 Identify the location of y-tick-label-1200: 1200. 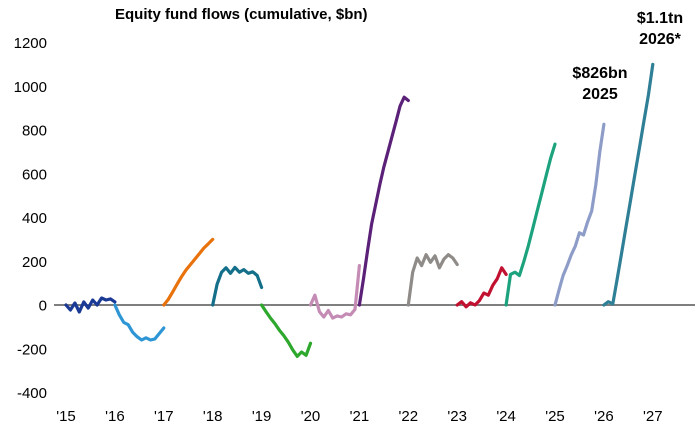
(30, 43).